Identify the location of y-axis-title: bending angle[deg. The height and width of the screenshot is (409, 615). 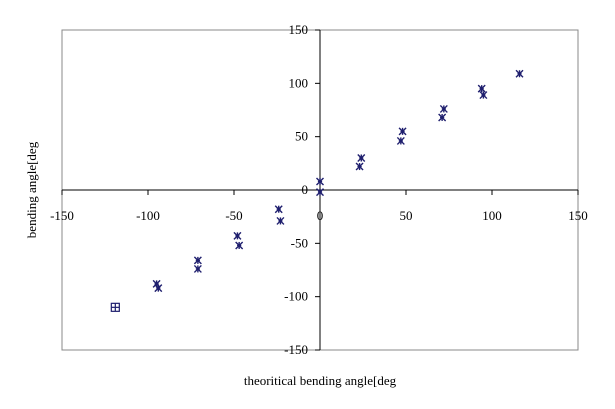
(31, 189).